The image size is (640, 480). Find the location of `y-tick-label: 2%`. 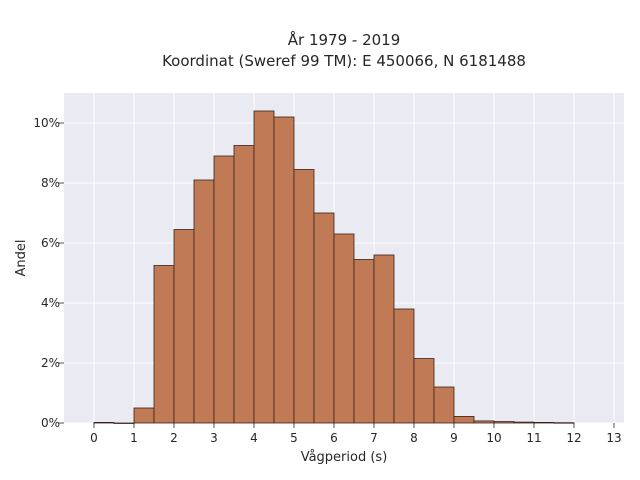

y-tick-label: 2% is located at coordinates (50, 363).